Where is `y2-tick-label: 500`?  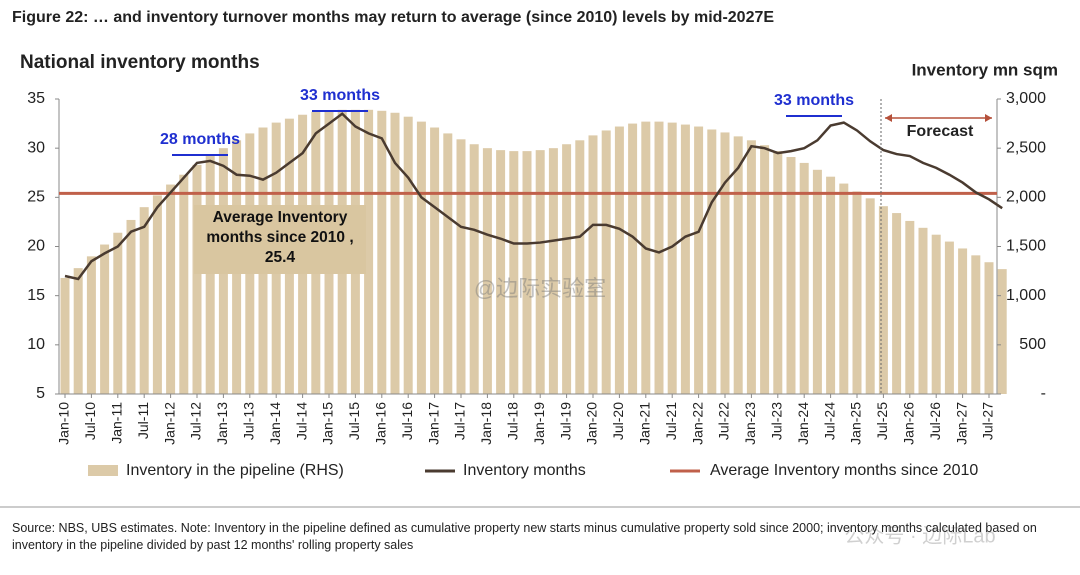
y2-tick-label: 500 is located at coordinates (1032, 344).